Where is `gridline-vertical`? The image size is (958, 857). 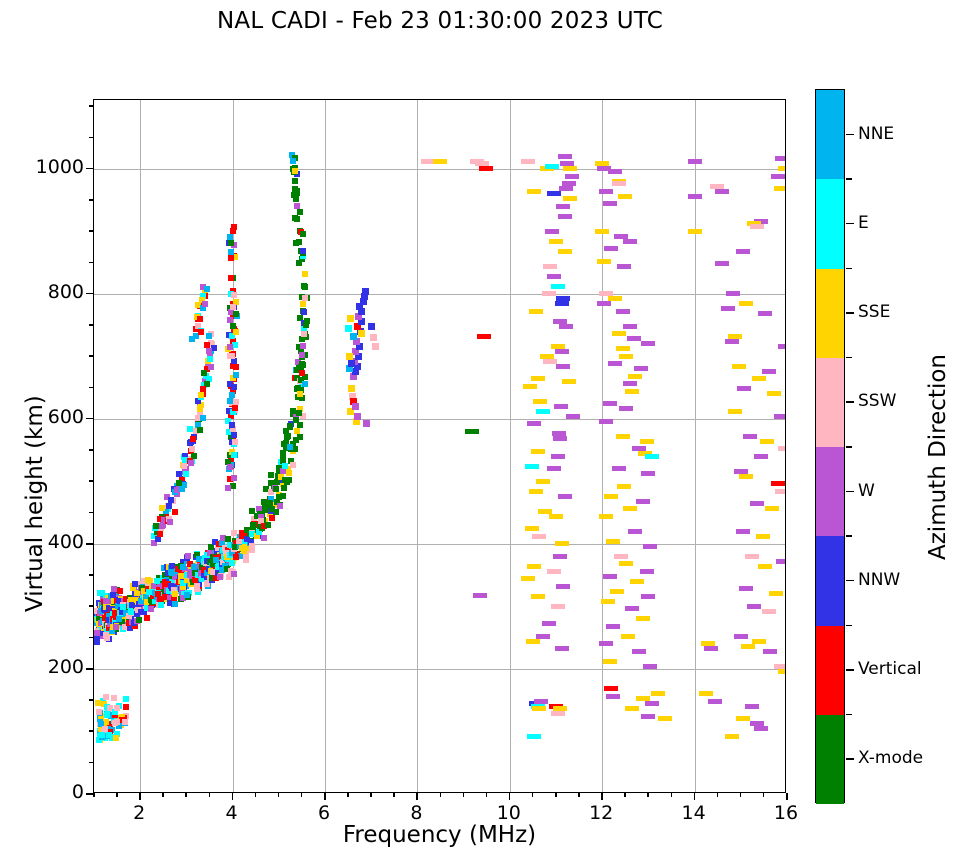 gridline-vertical is located at coordinates (141, 446).